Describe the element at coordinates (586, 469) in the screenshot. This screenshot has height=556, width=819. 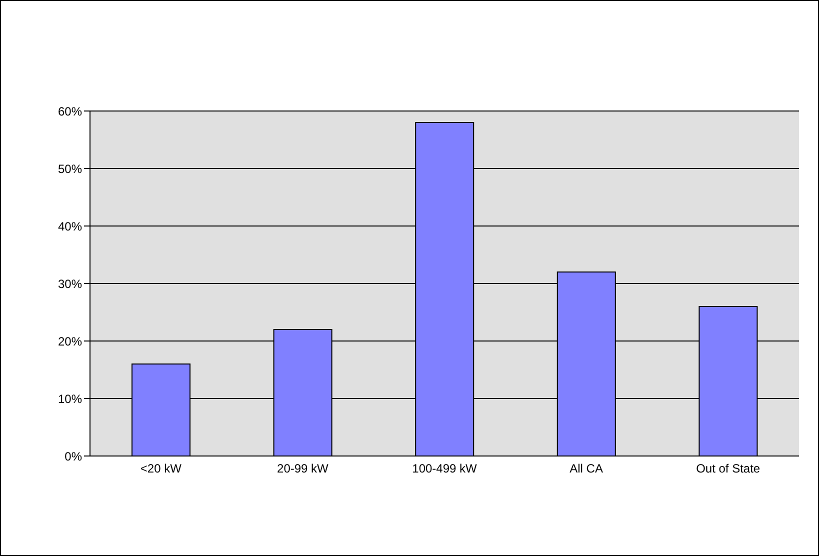
I see `x-tick-label: All CA` at that location.